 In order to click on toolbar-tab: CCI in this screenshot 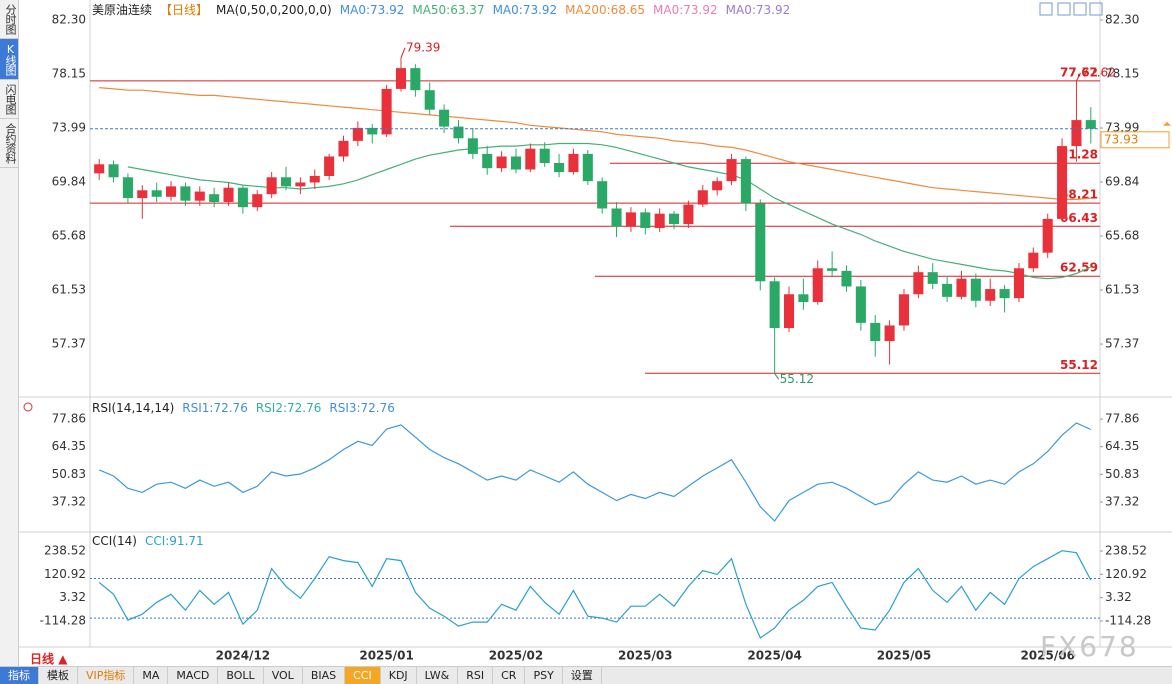, I will do `click(363, 675)`.